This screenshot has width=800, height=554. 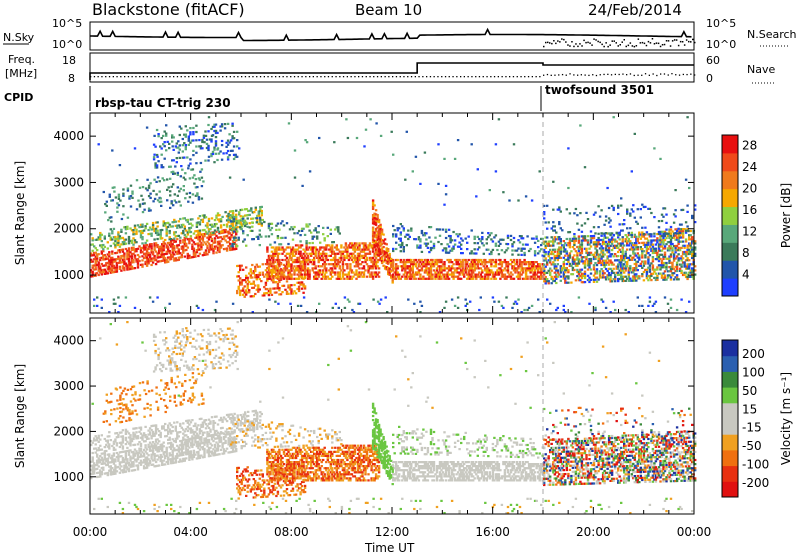 What do you see at coordinates (635, 10) in the screenshot?
I see `date-title: 24/Feb/2014` at bounding box center [635, 10].